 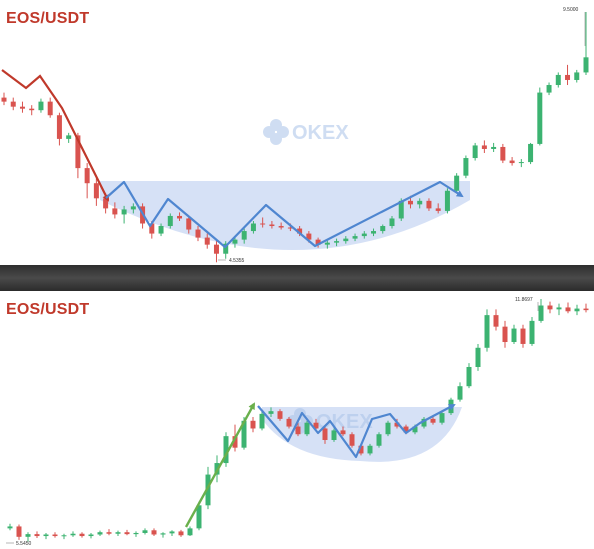 I want to click on min-price-label: 4.5355, so click(x=237, y=261).